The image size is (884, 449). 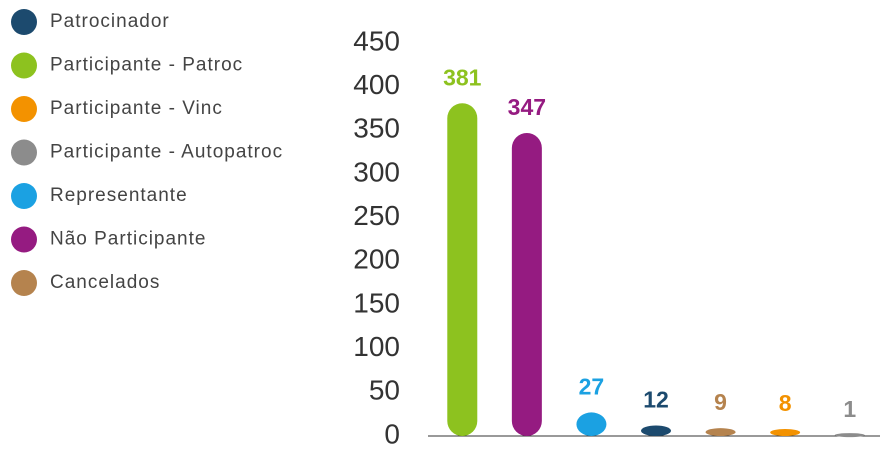 I want to click on y-tick-label: 450, so click(x=376, y=40).